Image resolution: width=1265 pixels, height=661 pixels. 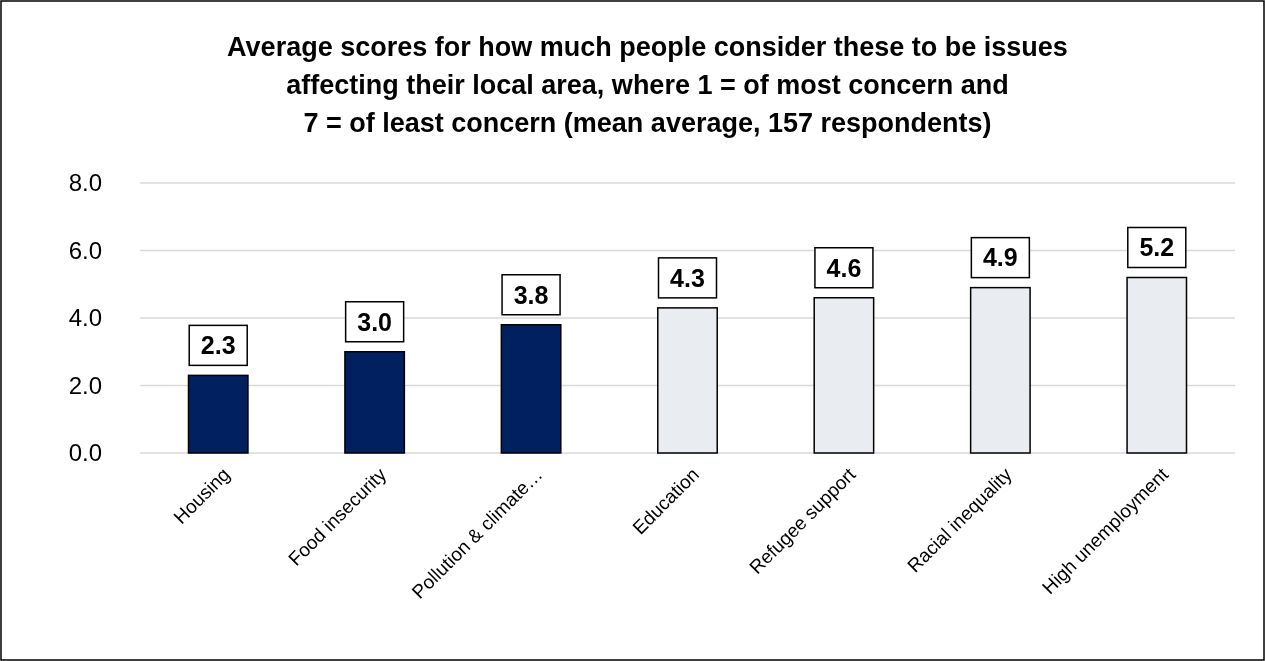 What do you see at coordinates (85, 318) in the screenshot?
I see `y-tick-label: 4.0` at bounding box center [85, 318].